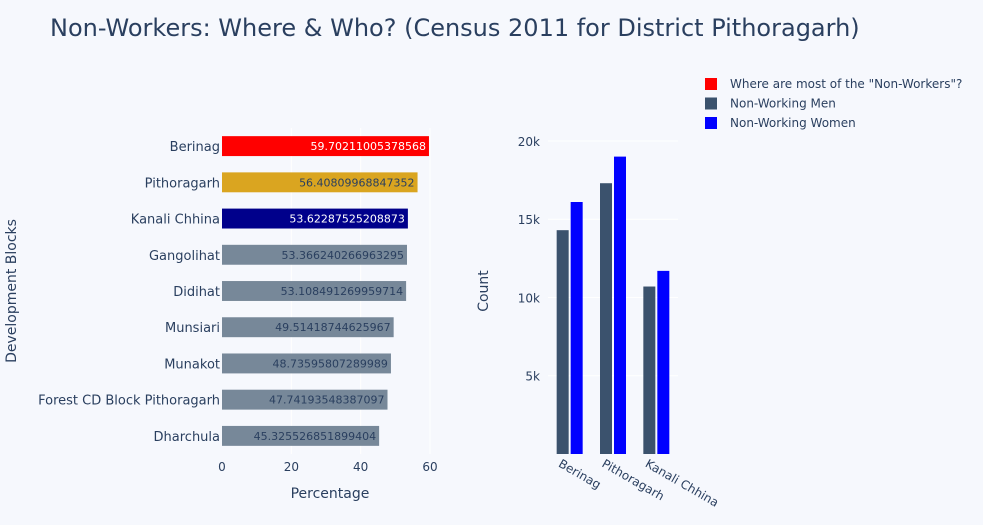 The height and width of the screenshot is (525, 983). What do you see at coordinates (315, 436) in the screenshot?
I see `bar-value-label: 45.325526851899404` at bounding box center [315, 436].